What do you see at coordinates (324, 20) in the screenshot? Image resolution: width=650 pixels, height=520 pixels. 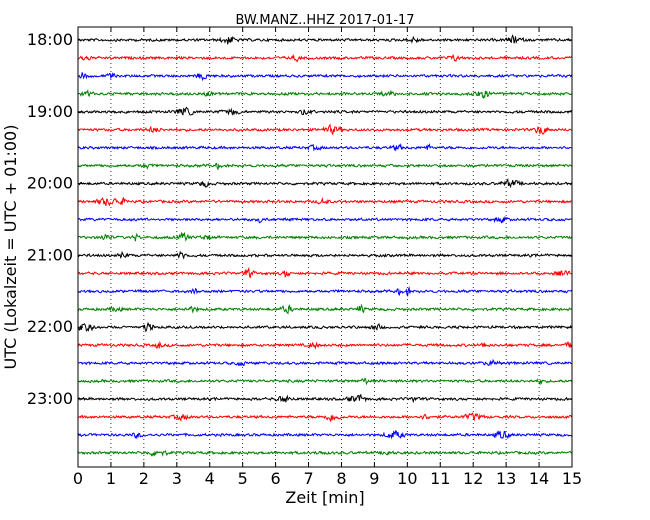 I see `chart-title: BW.MANZ..HHZ 2017-01-17` at bounding box center [324, 20].